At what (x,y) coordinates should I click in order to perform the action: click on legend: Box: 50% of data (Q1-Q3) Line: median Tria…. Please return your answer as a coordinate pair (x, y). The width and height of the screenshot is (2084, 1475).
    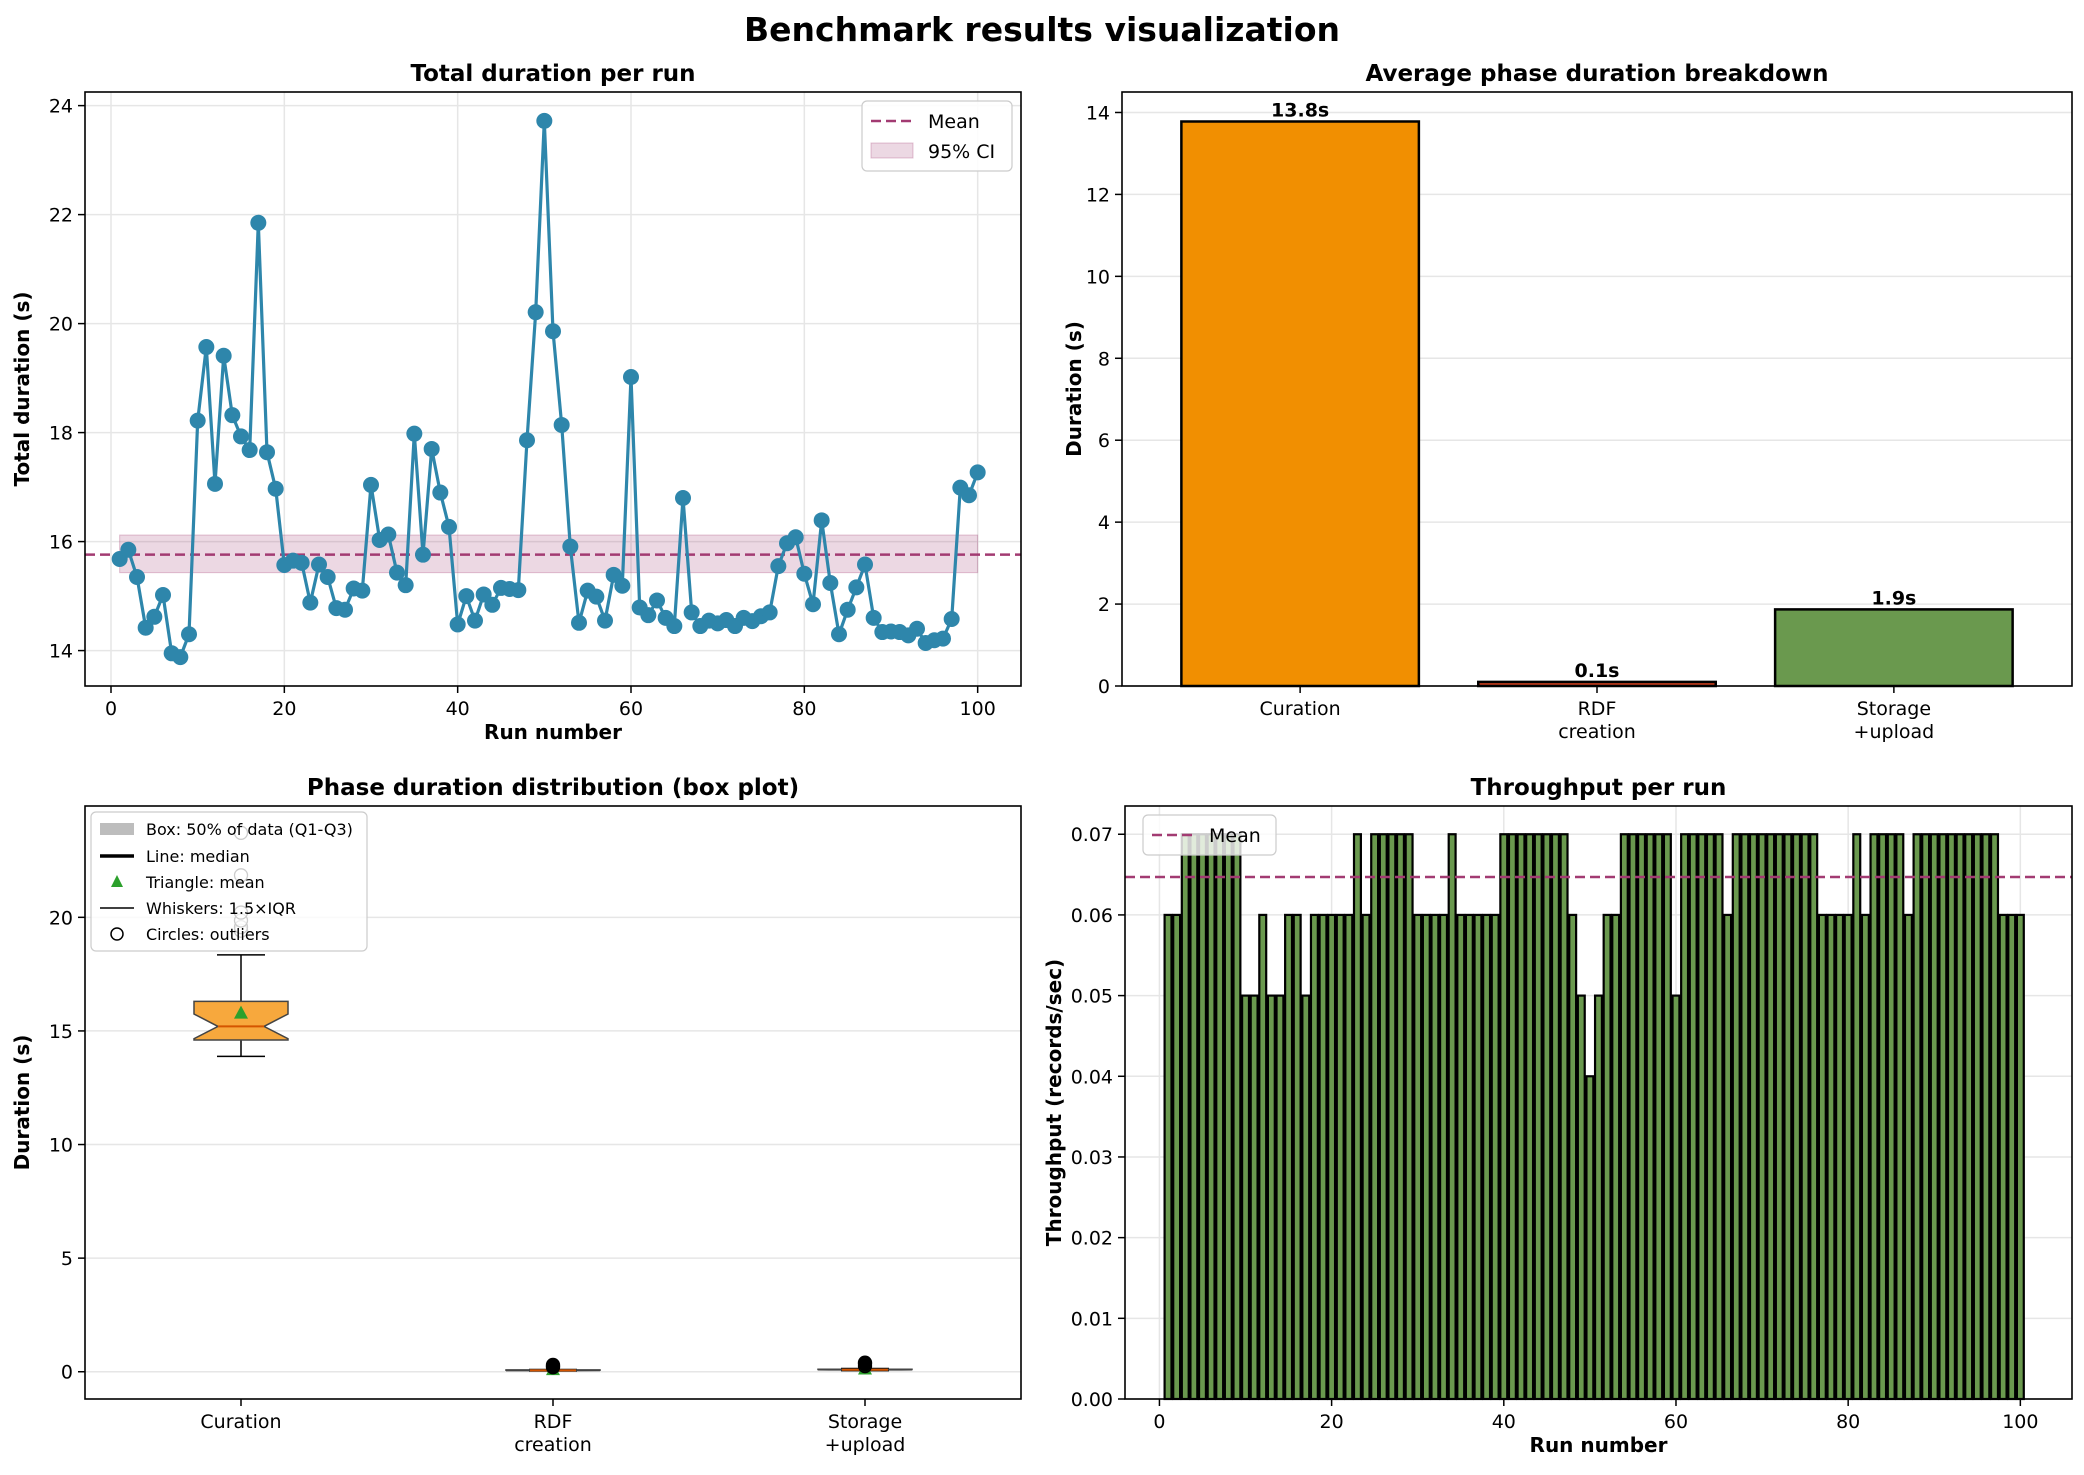
    Looking at the image, I should click on (229, 881).